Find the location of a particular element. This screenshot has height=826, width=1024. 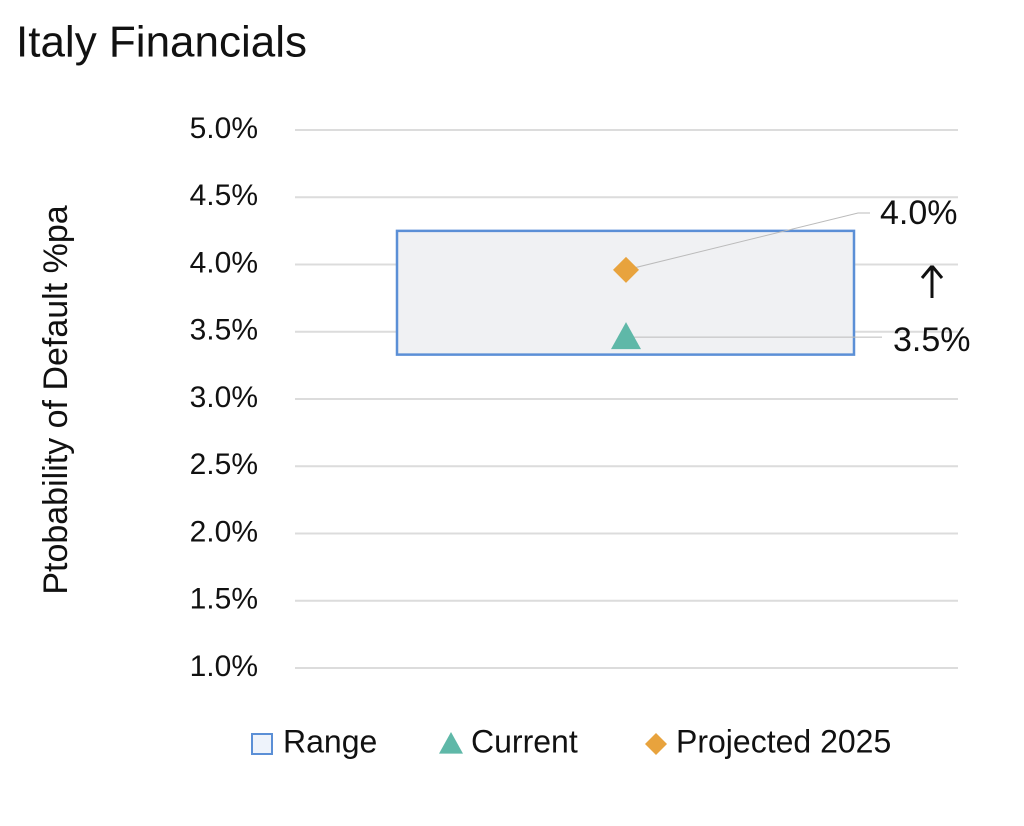

data-label: 3.5% is located at coordinates (932, 340).